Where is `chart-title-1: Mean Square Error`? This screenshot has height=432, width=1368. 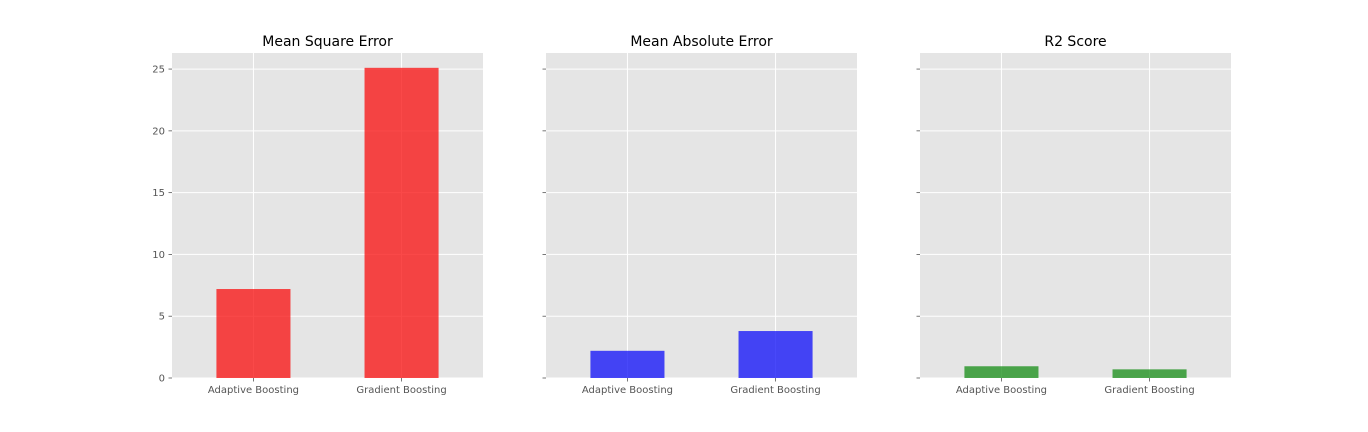 chart-title-1: Mean Square Error is located at coordinates (327, 42).